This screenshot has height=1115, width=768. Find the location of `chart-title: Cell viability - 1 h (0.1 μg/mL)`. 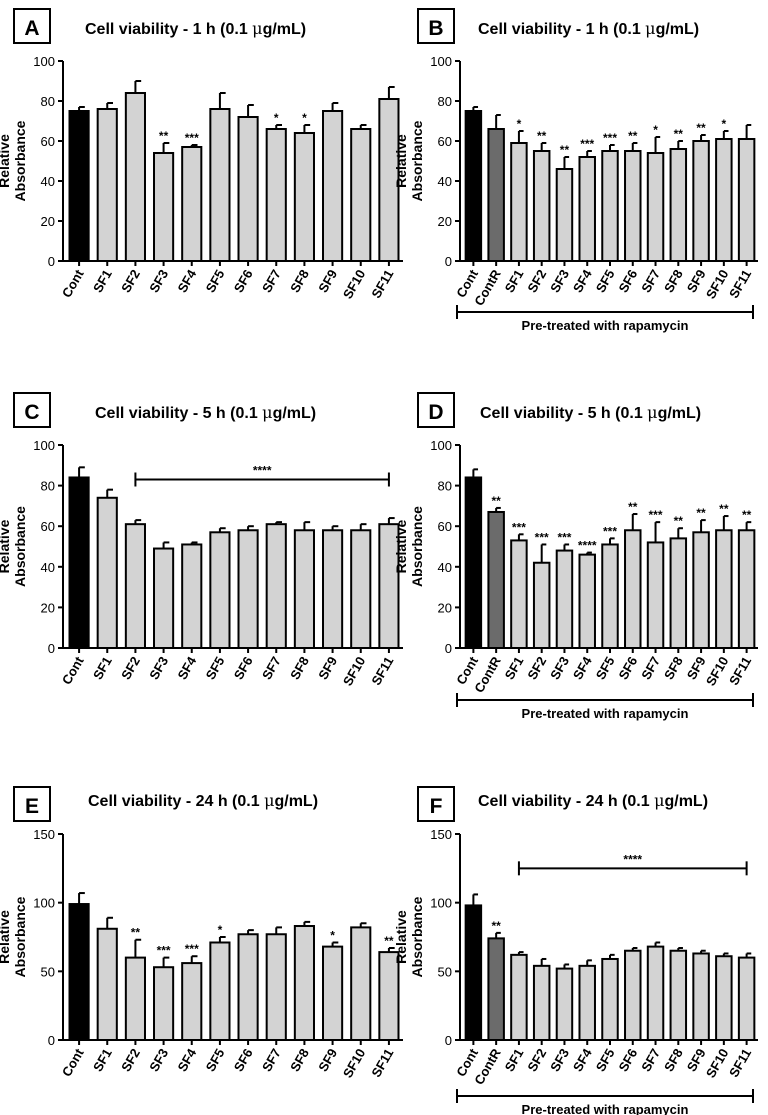

chart-title: Cell viability - 1 h (0.1 μg/mL) is located at coordinates (588, 28).